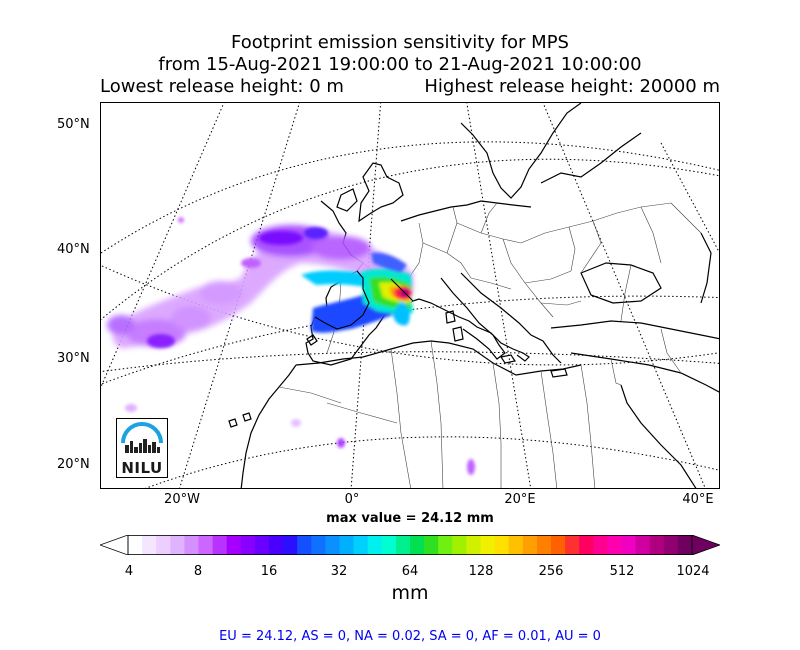 This screenshot has width=800, height=650. I want to click on colorbar, so click(410, 545).